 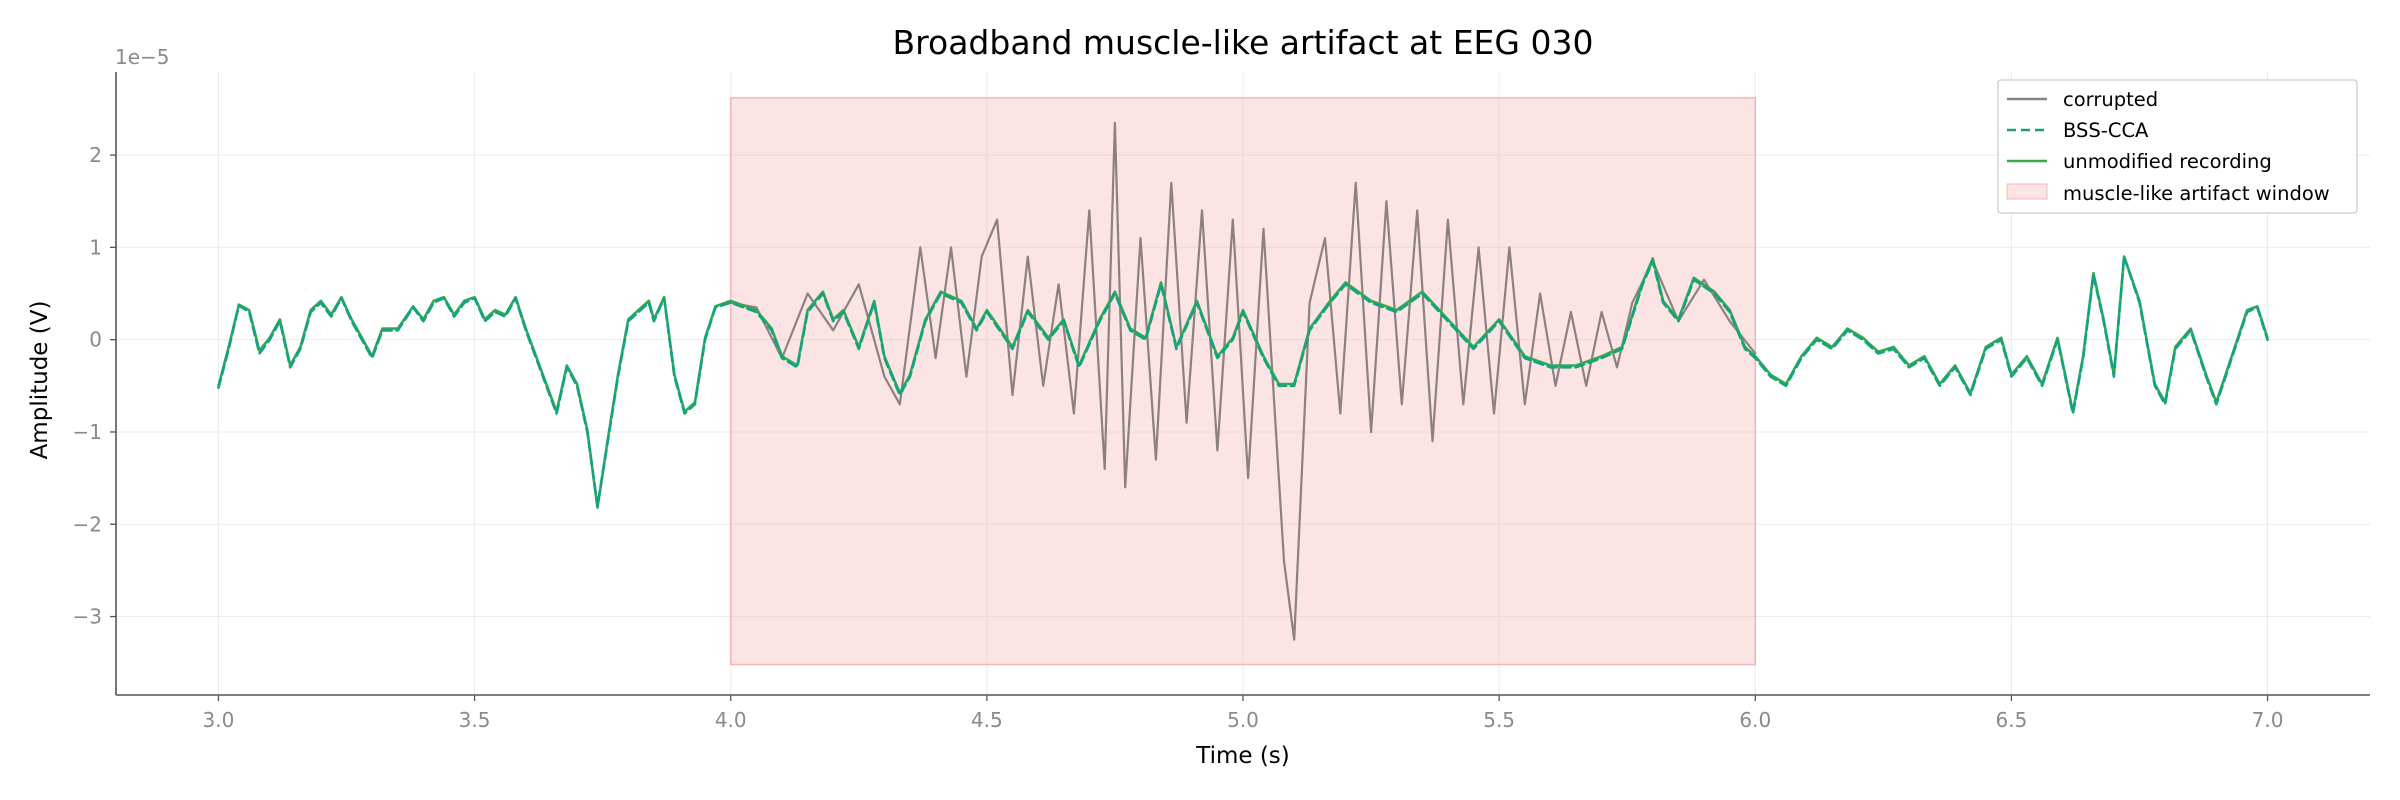 I want to click on y-tick-label: −3, so click(x=87, y=617).